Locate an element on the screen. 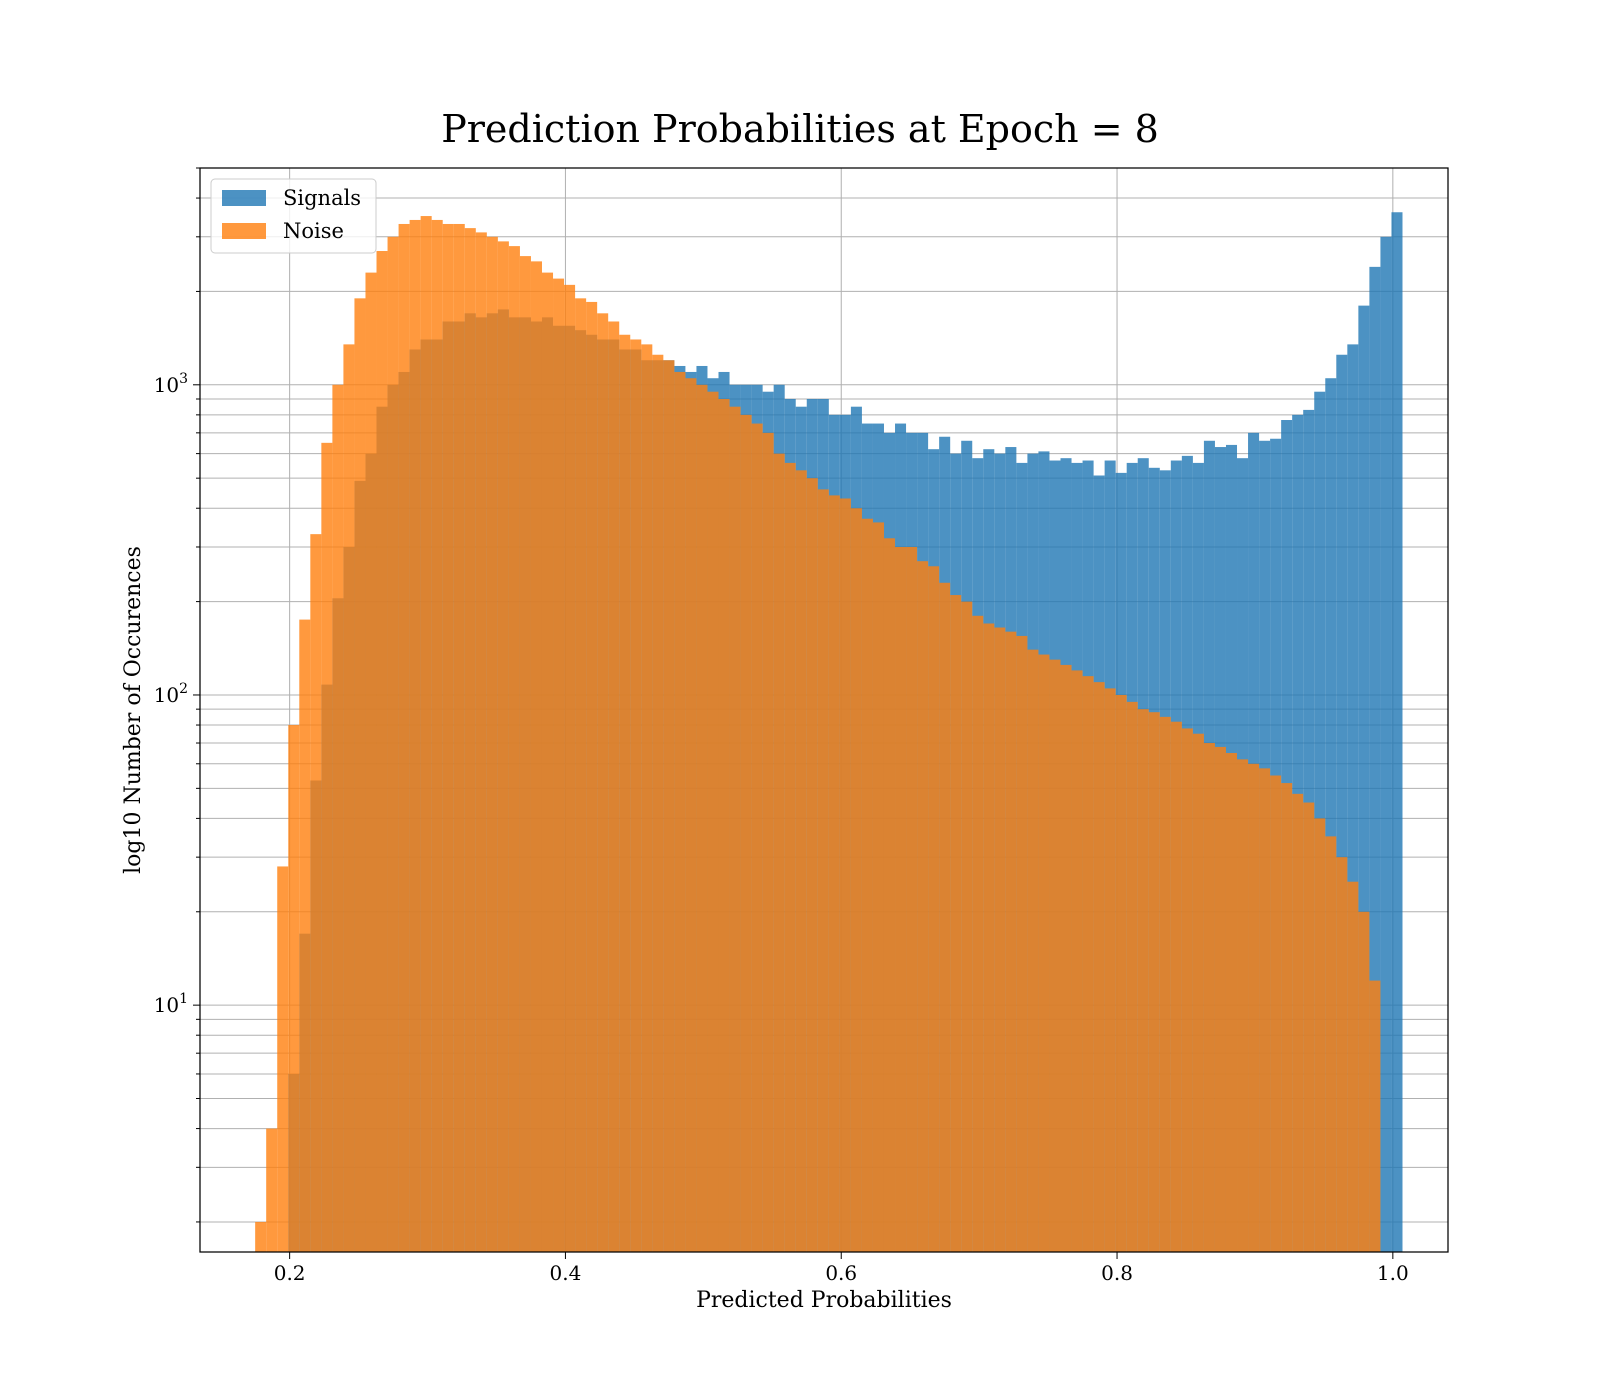 Image resolution: width=1600 pixels, height=1400 pixels. chart-title: Prediction Probabilities at Epoch = 8 is located at coordinates (800, 129).